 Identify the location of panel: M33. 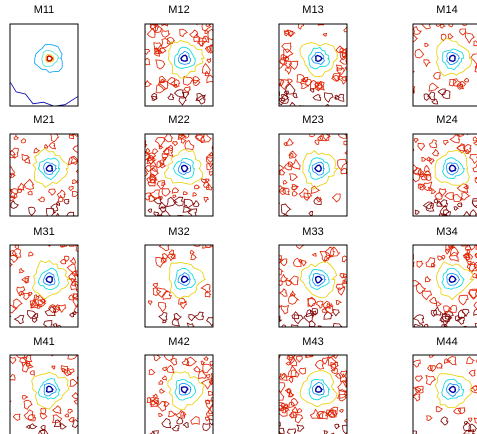
(327, 277).